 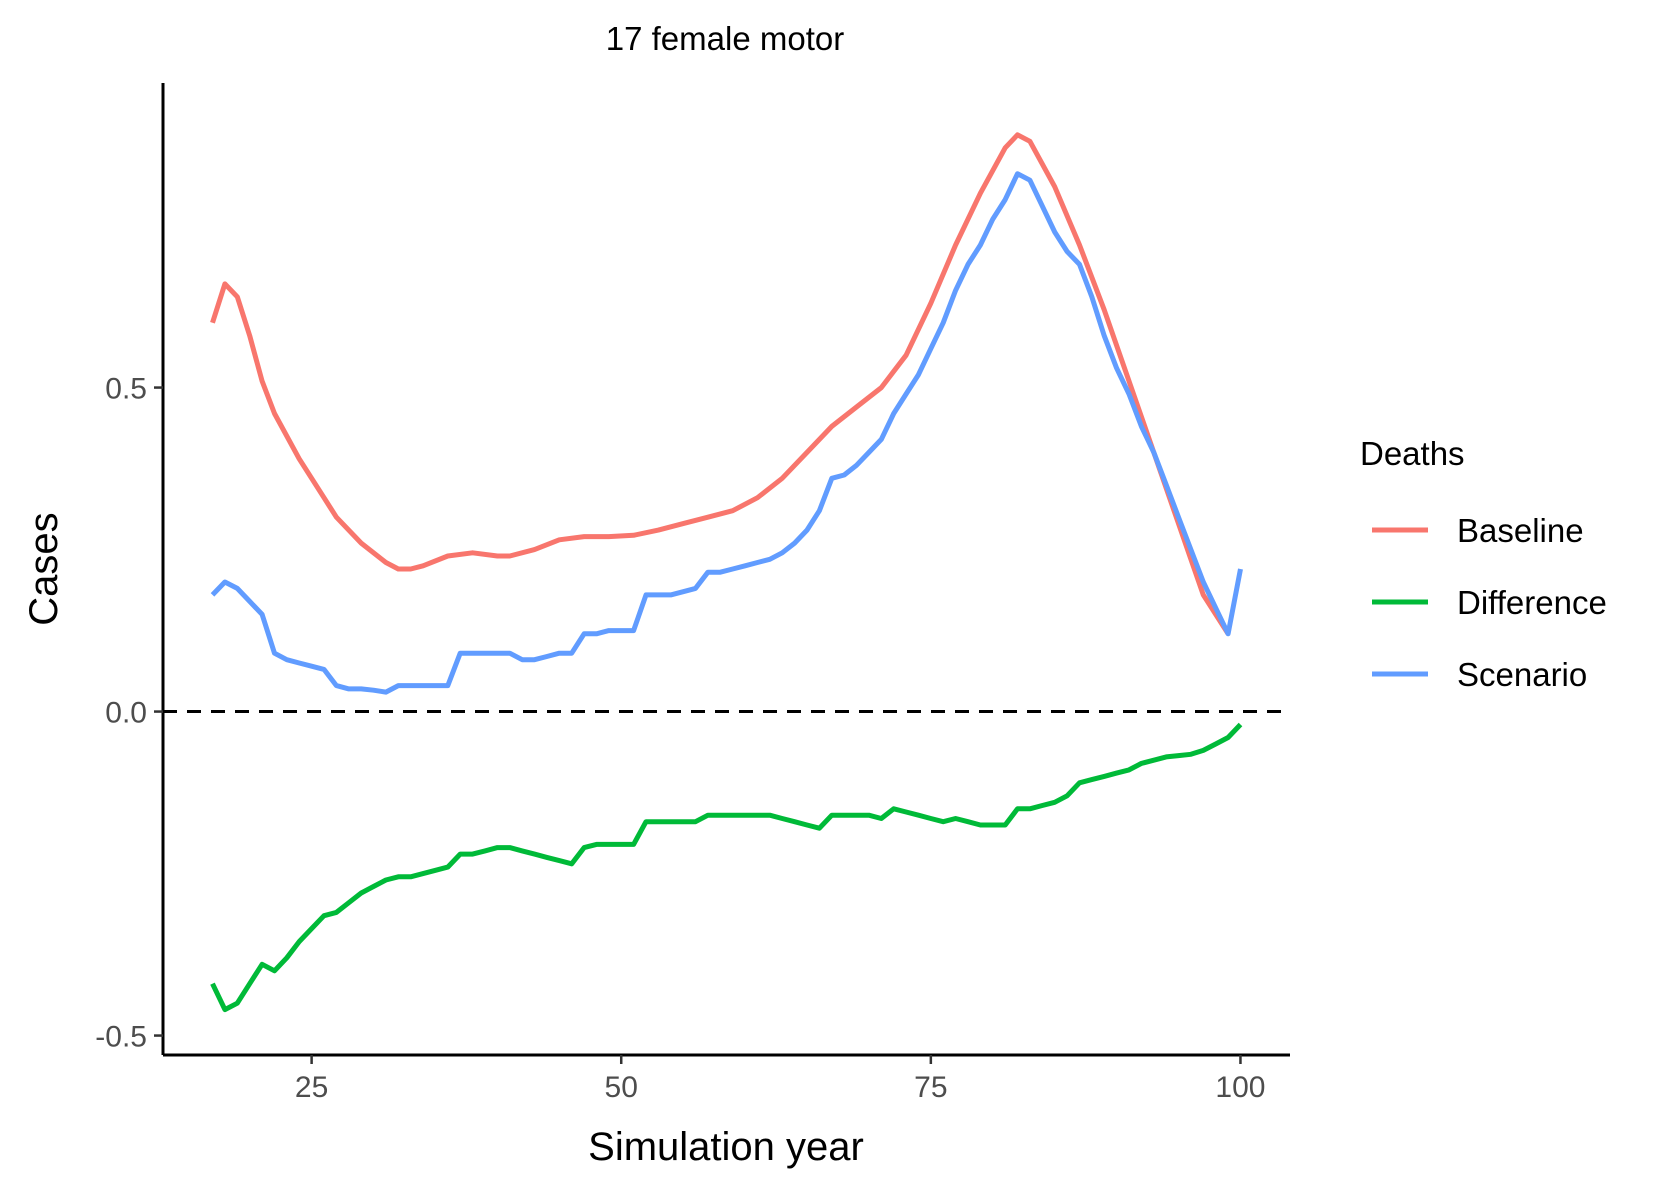 What do you see at coordinates (1483, 564) in the screenshot?
I see `legend: Deaths Baseline Difference Scenario` at bounding box center [1483, 564].